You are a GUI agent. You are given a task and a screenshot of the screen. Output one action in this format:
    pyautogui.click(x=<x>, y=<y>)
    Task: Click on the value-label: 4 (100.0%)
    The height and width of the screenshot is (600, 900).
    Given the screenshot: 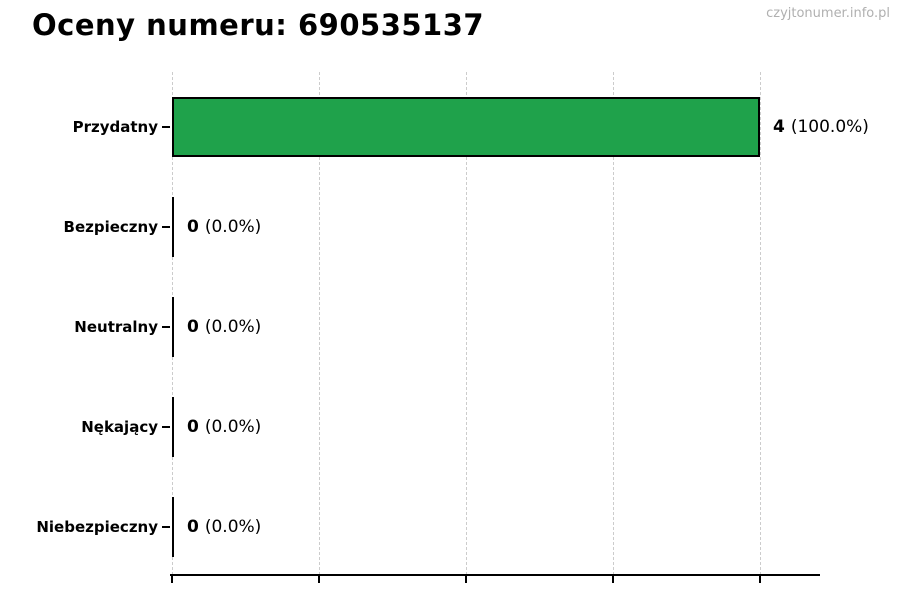 What is the action you would take?
    pyautogui.click(x=821, y=127)
    